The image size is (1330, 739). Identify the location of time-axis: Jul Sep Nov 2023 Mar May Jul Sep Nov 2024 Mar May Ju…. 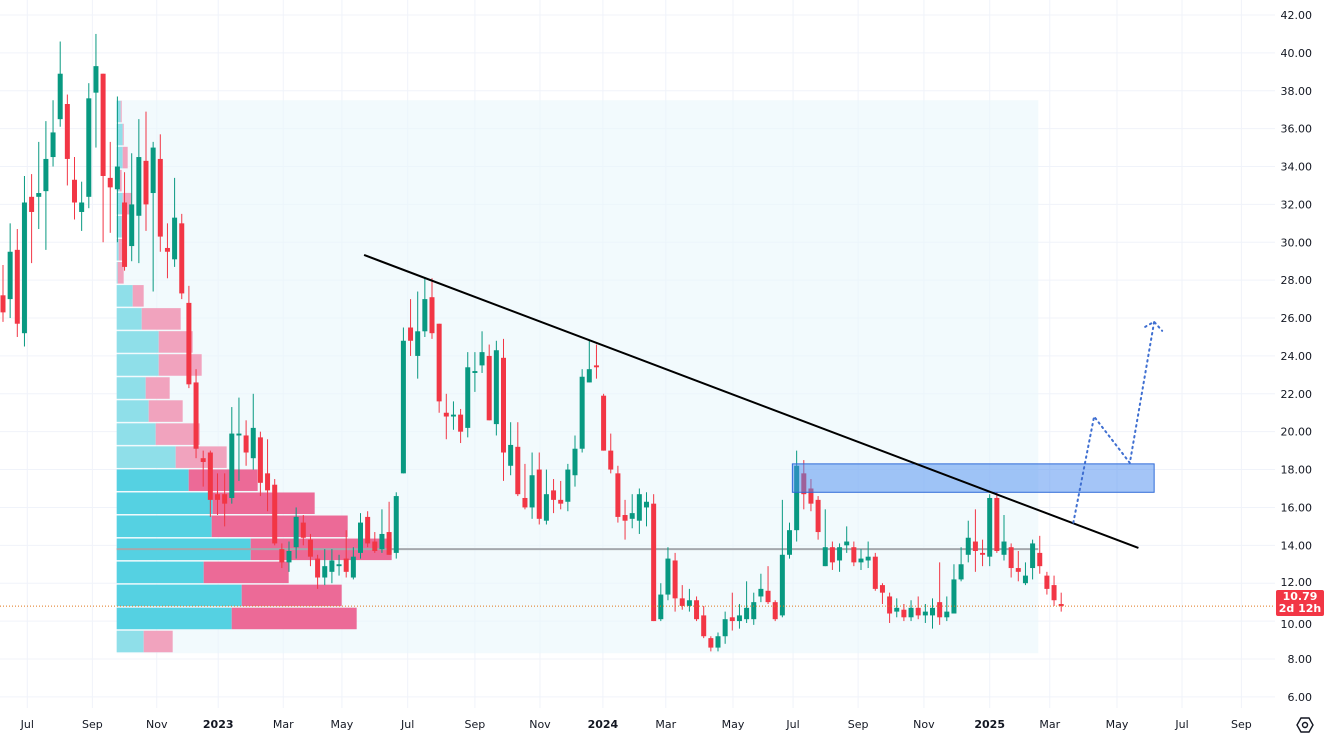
(636, 724).